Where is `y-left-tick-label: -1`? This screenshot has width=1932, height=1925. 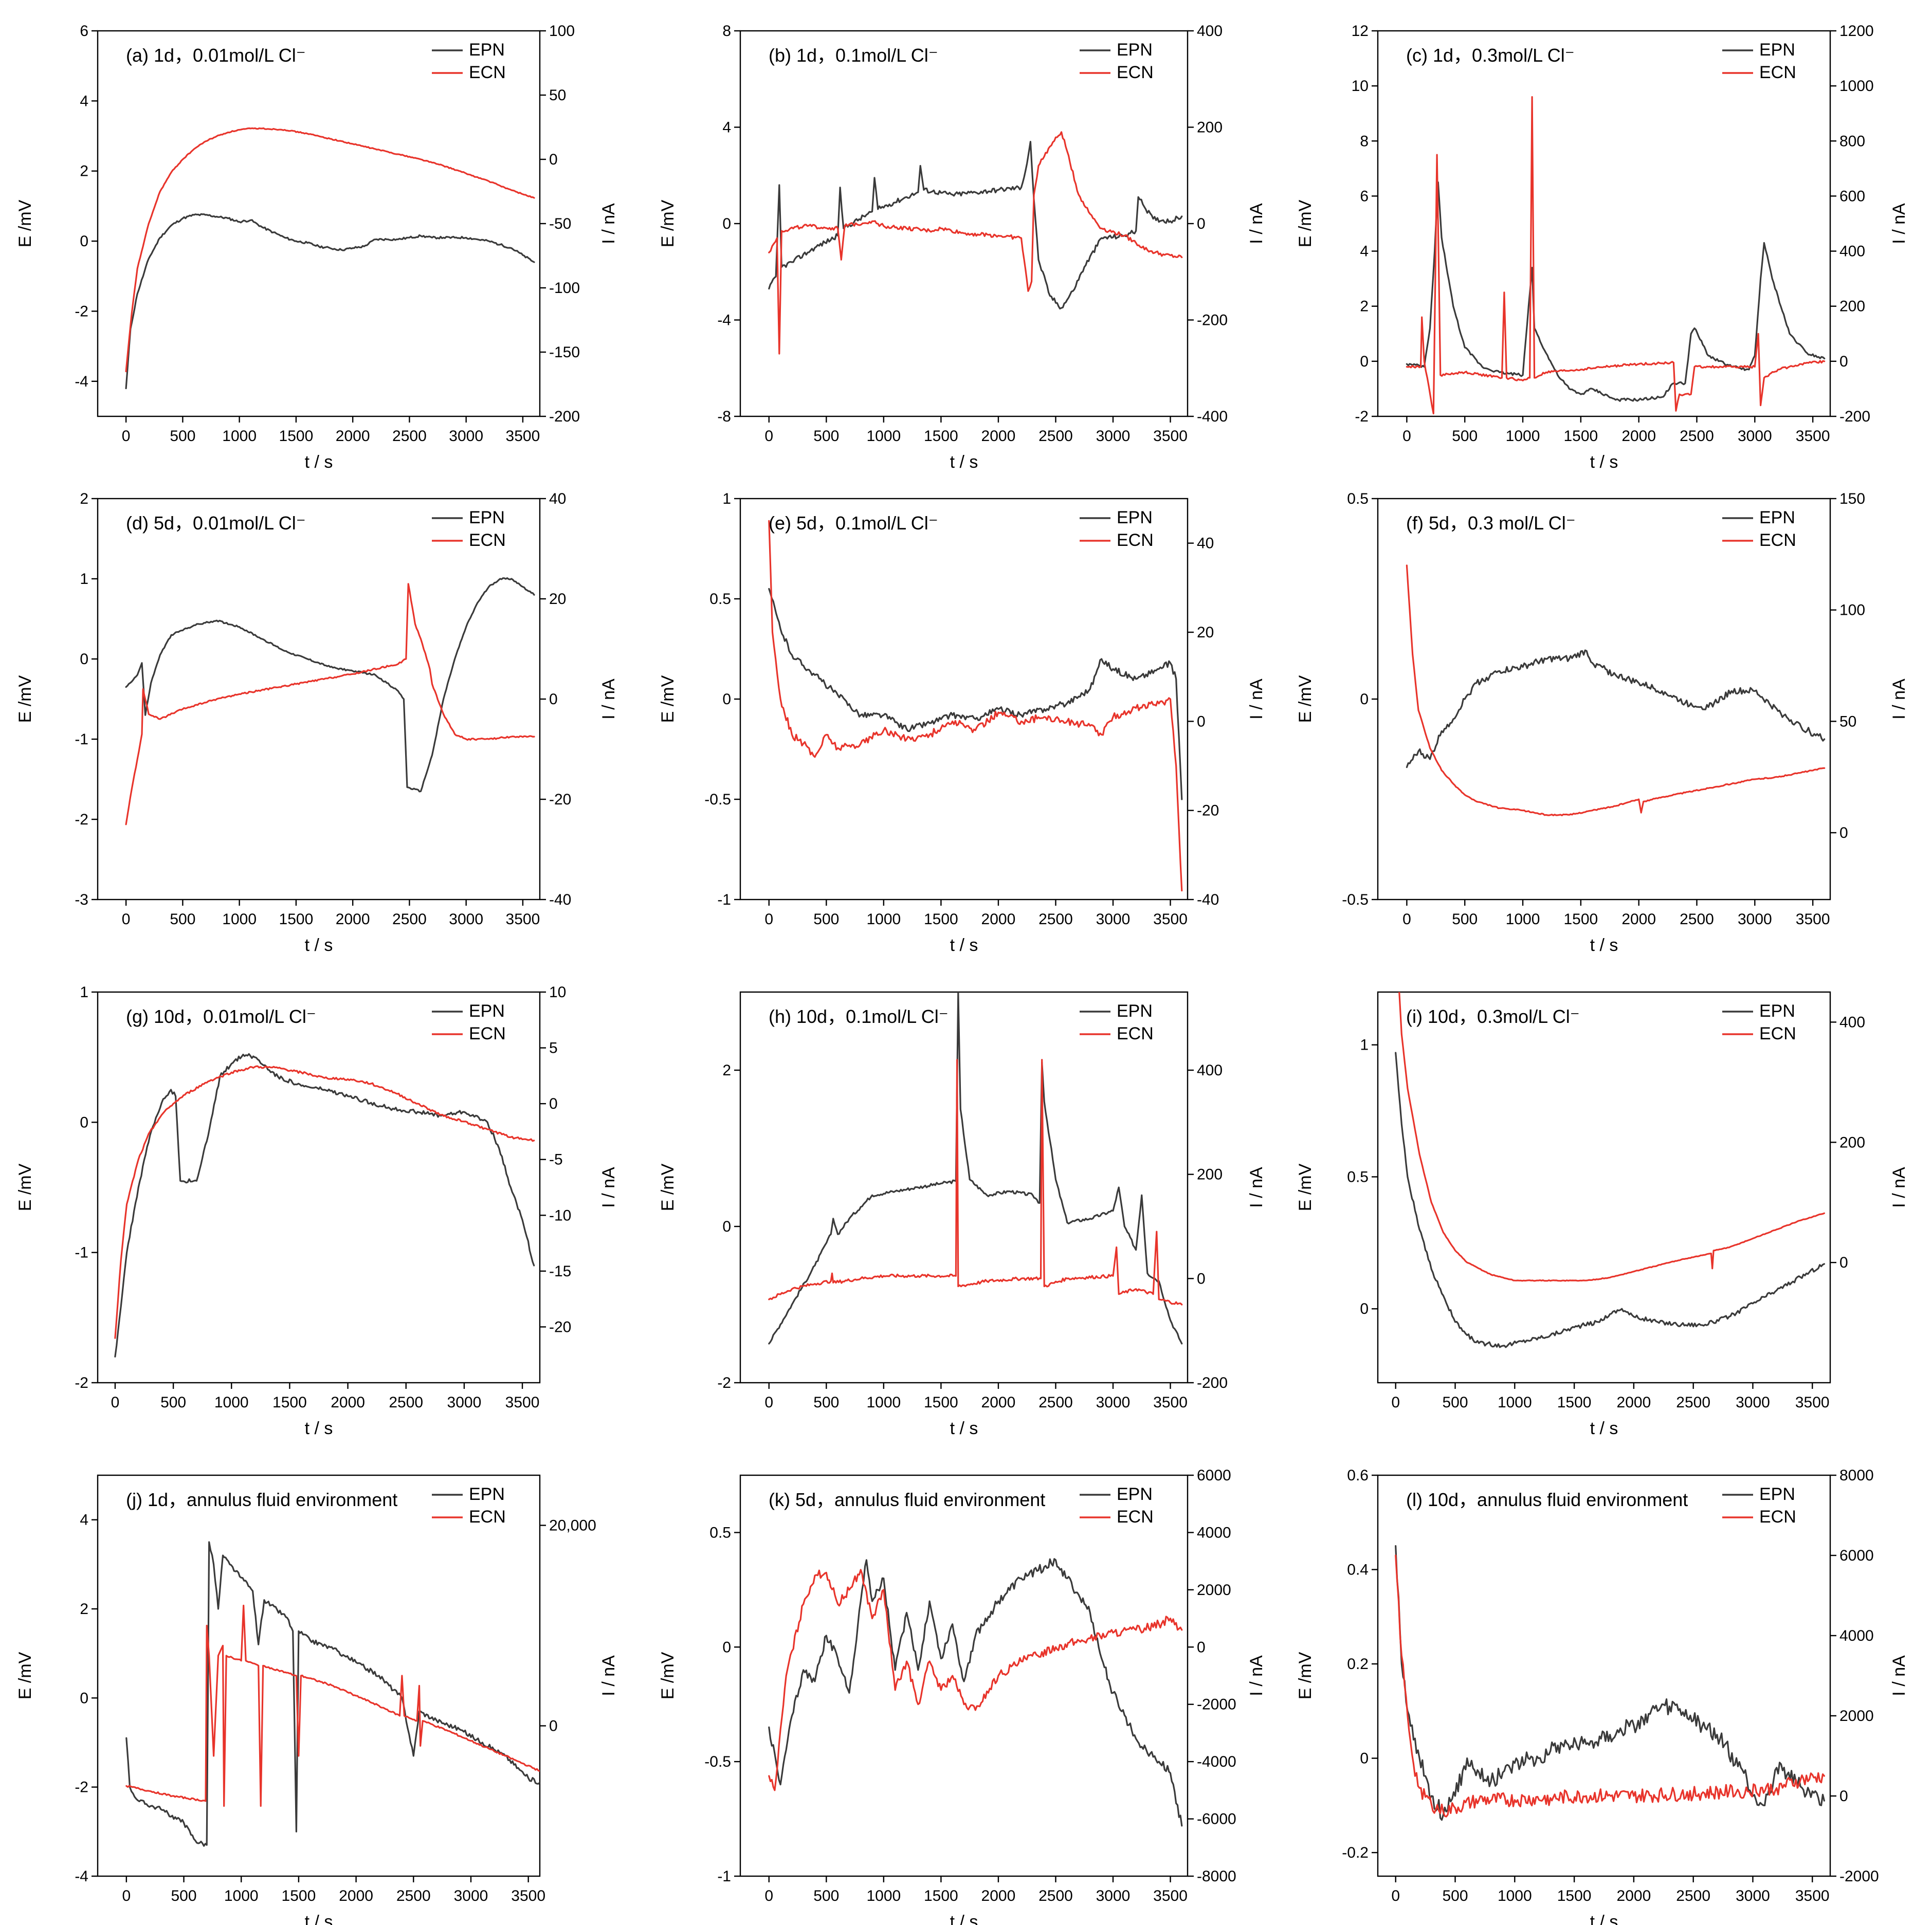
y-left-tick-label: -1 is located at coordinates (724, 899).